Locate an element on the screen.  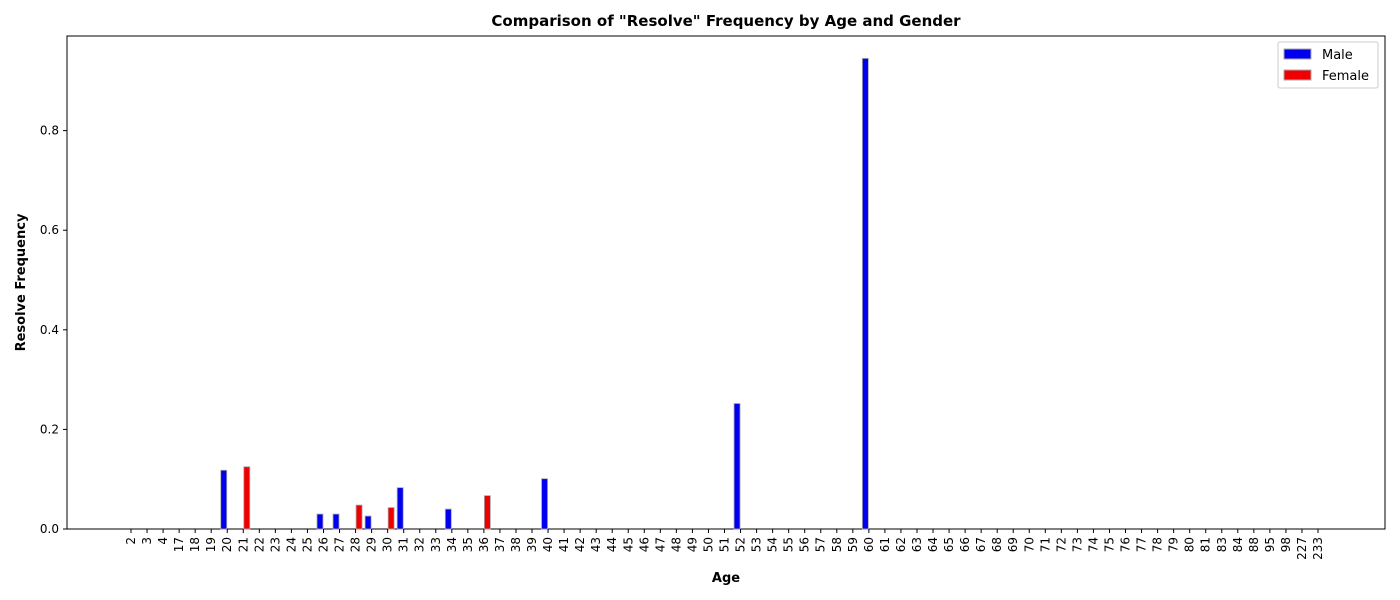
x-tick-label: 24 is located at coordinates (291, 544).